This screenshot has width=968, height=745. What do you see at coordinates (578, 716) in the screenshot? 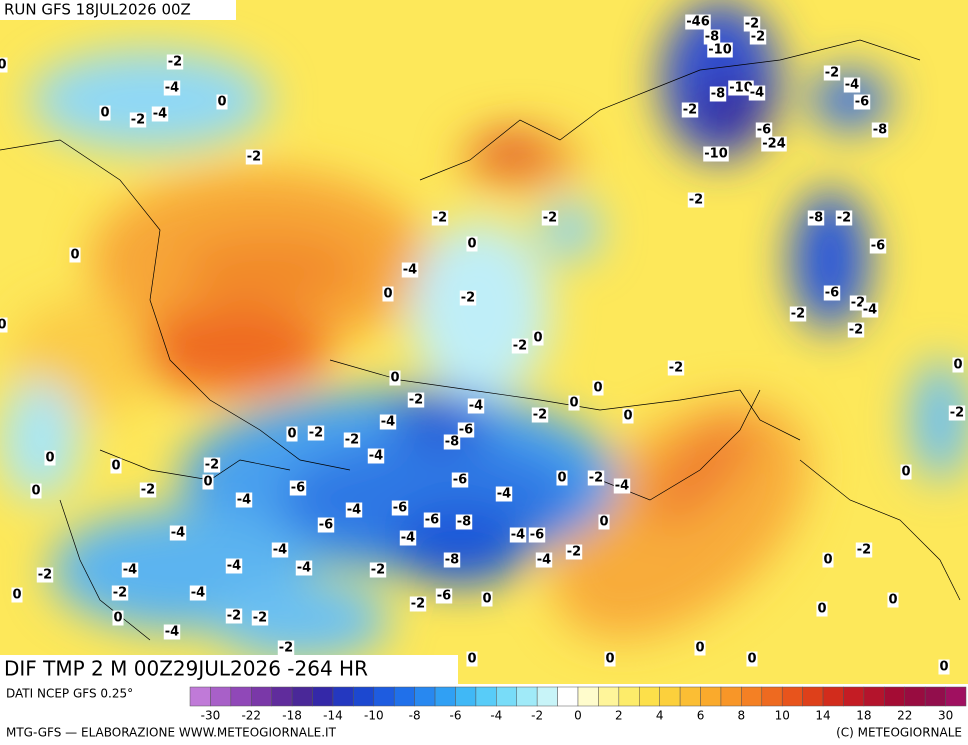
I see `colorbar-label: 0` at bounding box center [578, 716].